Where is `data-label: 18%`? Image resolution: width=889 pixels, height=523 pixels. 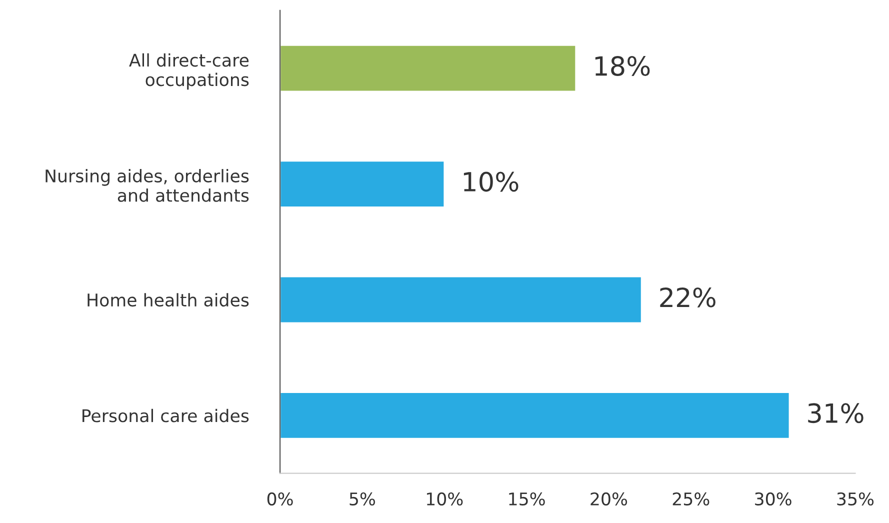 data-label: 18% is located at coordinates (622, 66).